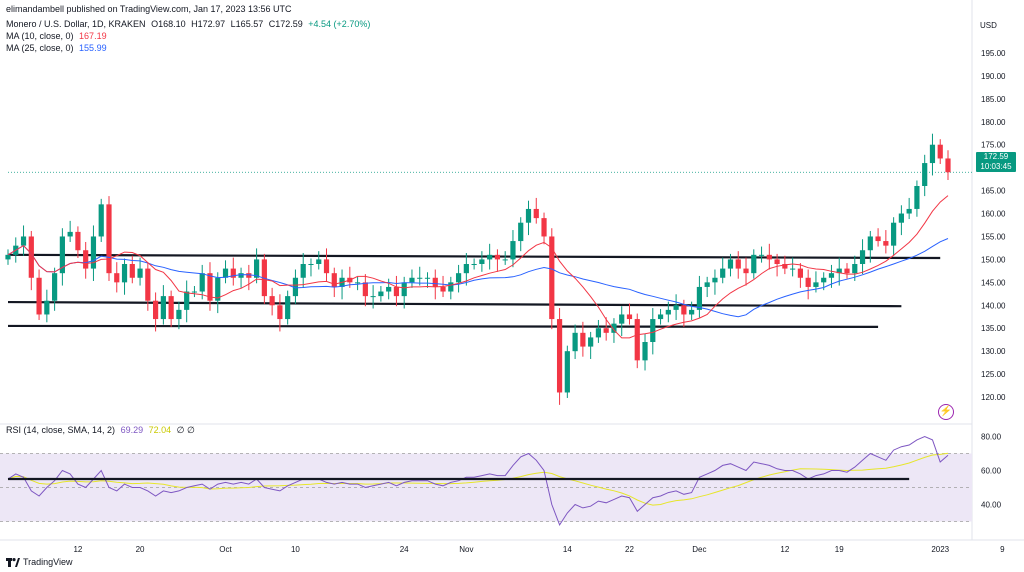 This screenshot has height=572, width=1024. Describe the element at coordinates (48, 562) in the screenshot. I see `tradingview-brand: TradingView` at that location.